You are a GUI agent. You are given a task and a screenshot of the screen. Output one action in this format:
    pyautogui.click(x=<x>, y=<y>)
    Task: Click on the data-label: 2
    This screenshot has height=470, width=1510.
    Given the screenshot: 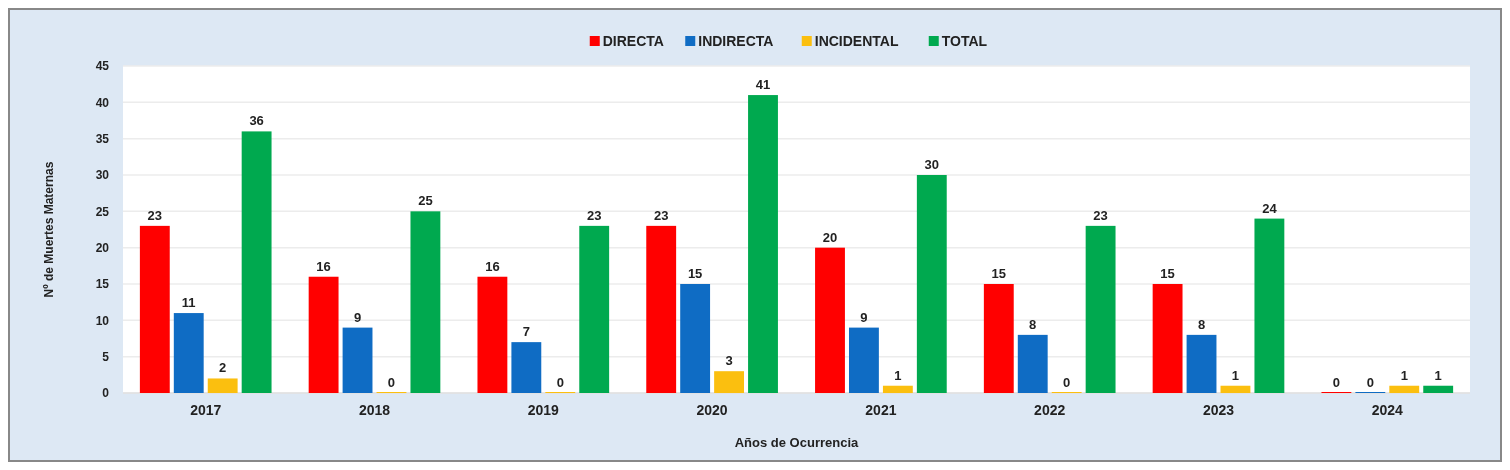 What is the action you would take?
    pyautogui.click(x=223, y=368)
    